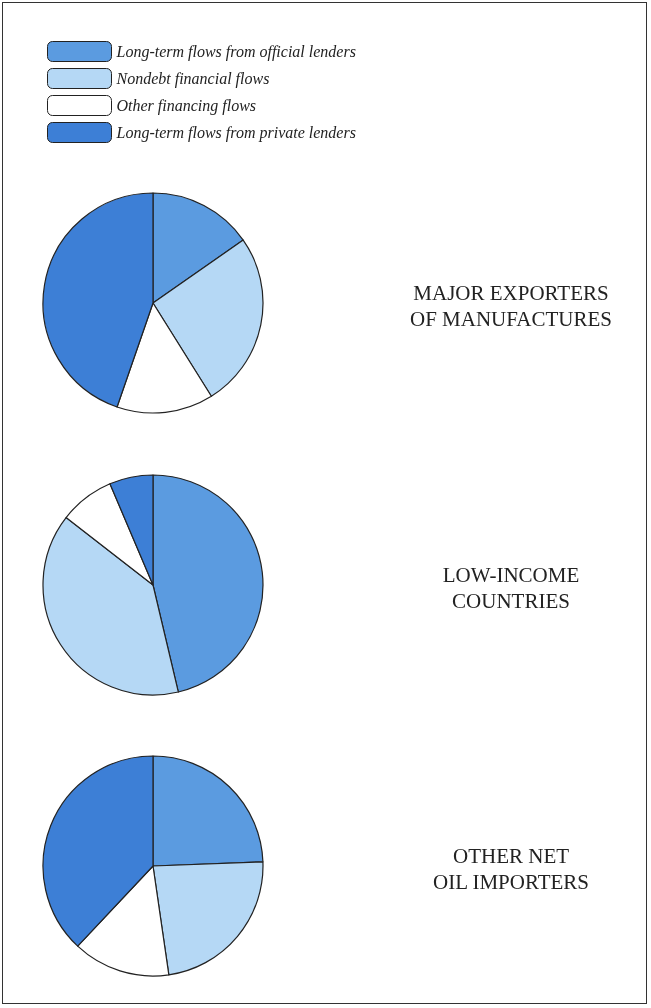  I want to click on legend-label: Nondebt financial flows, so click(192, 79).